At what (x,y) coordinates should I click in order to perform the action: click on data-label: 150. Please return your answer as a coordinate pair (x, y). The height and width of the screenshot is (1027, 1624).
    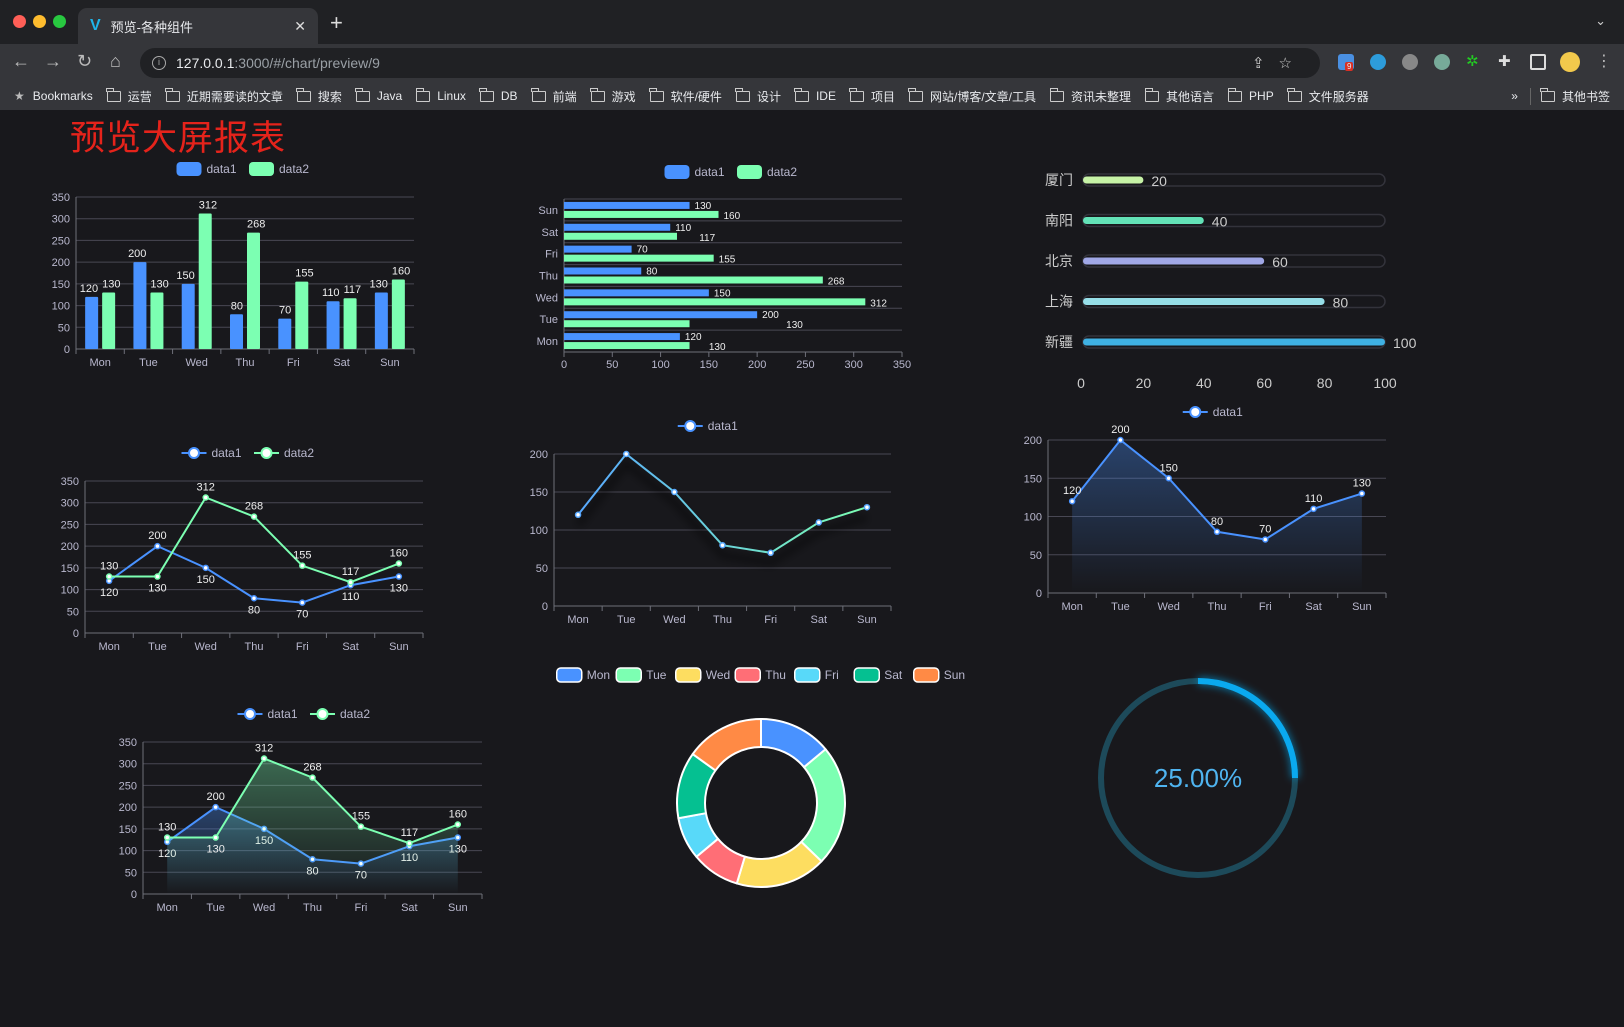
    Looking at the image, I should click on (722, 293).